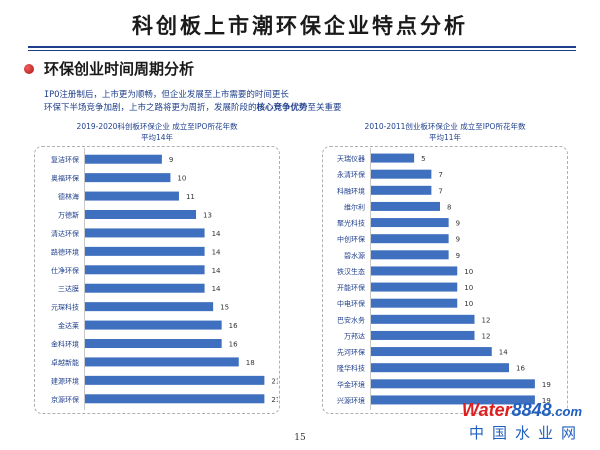  Describe the element at coordinates (65, 251) in the screenshot. I see `left-chart-category-label: 路德环境` at that location.